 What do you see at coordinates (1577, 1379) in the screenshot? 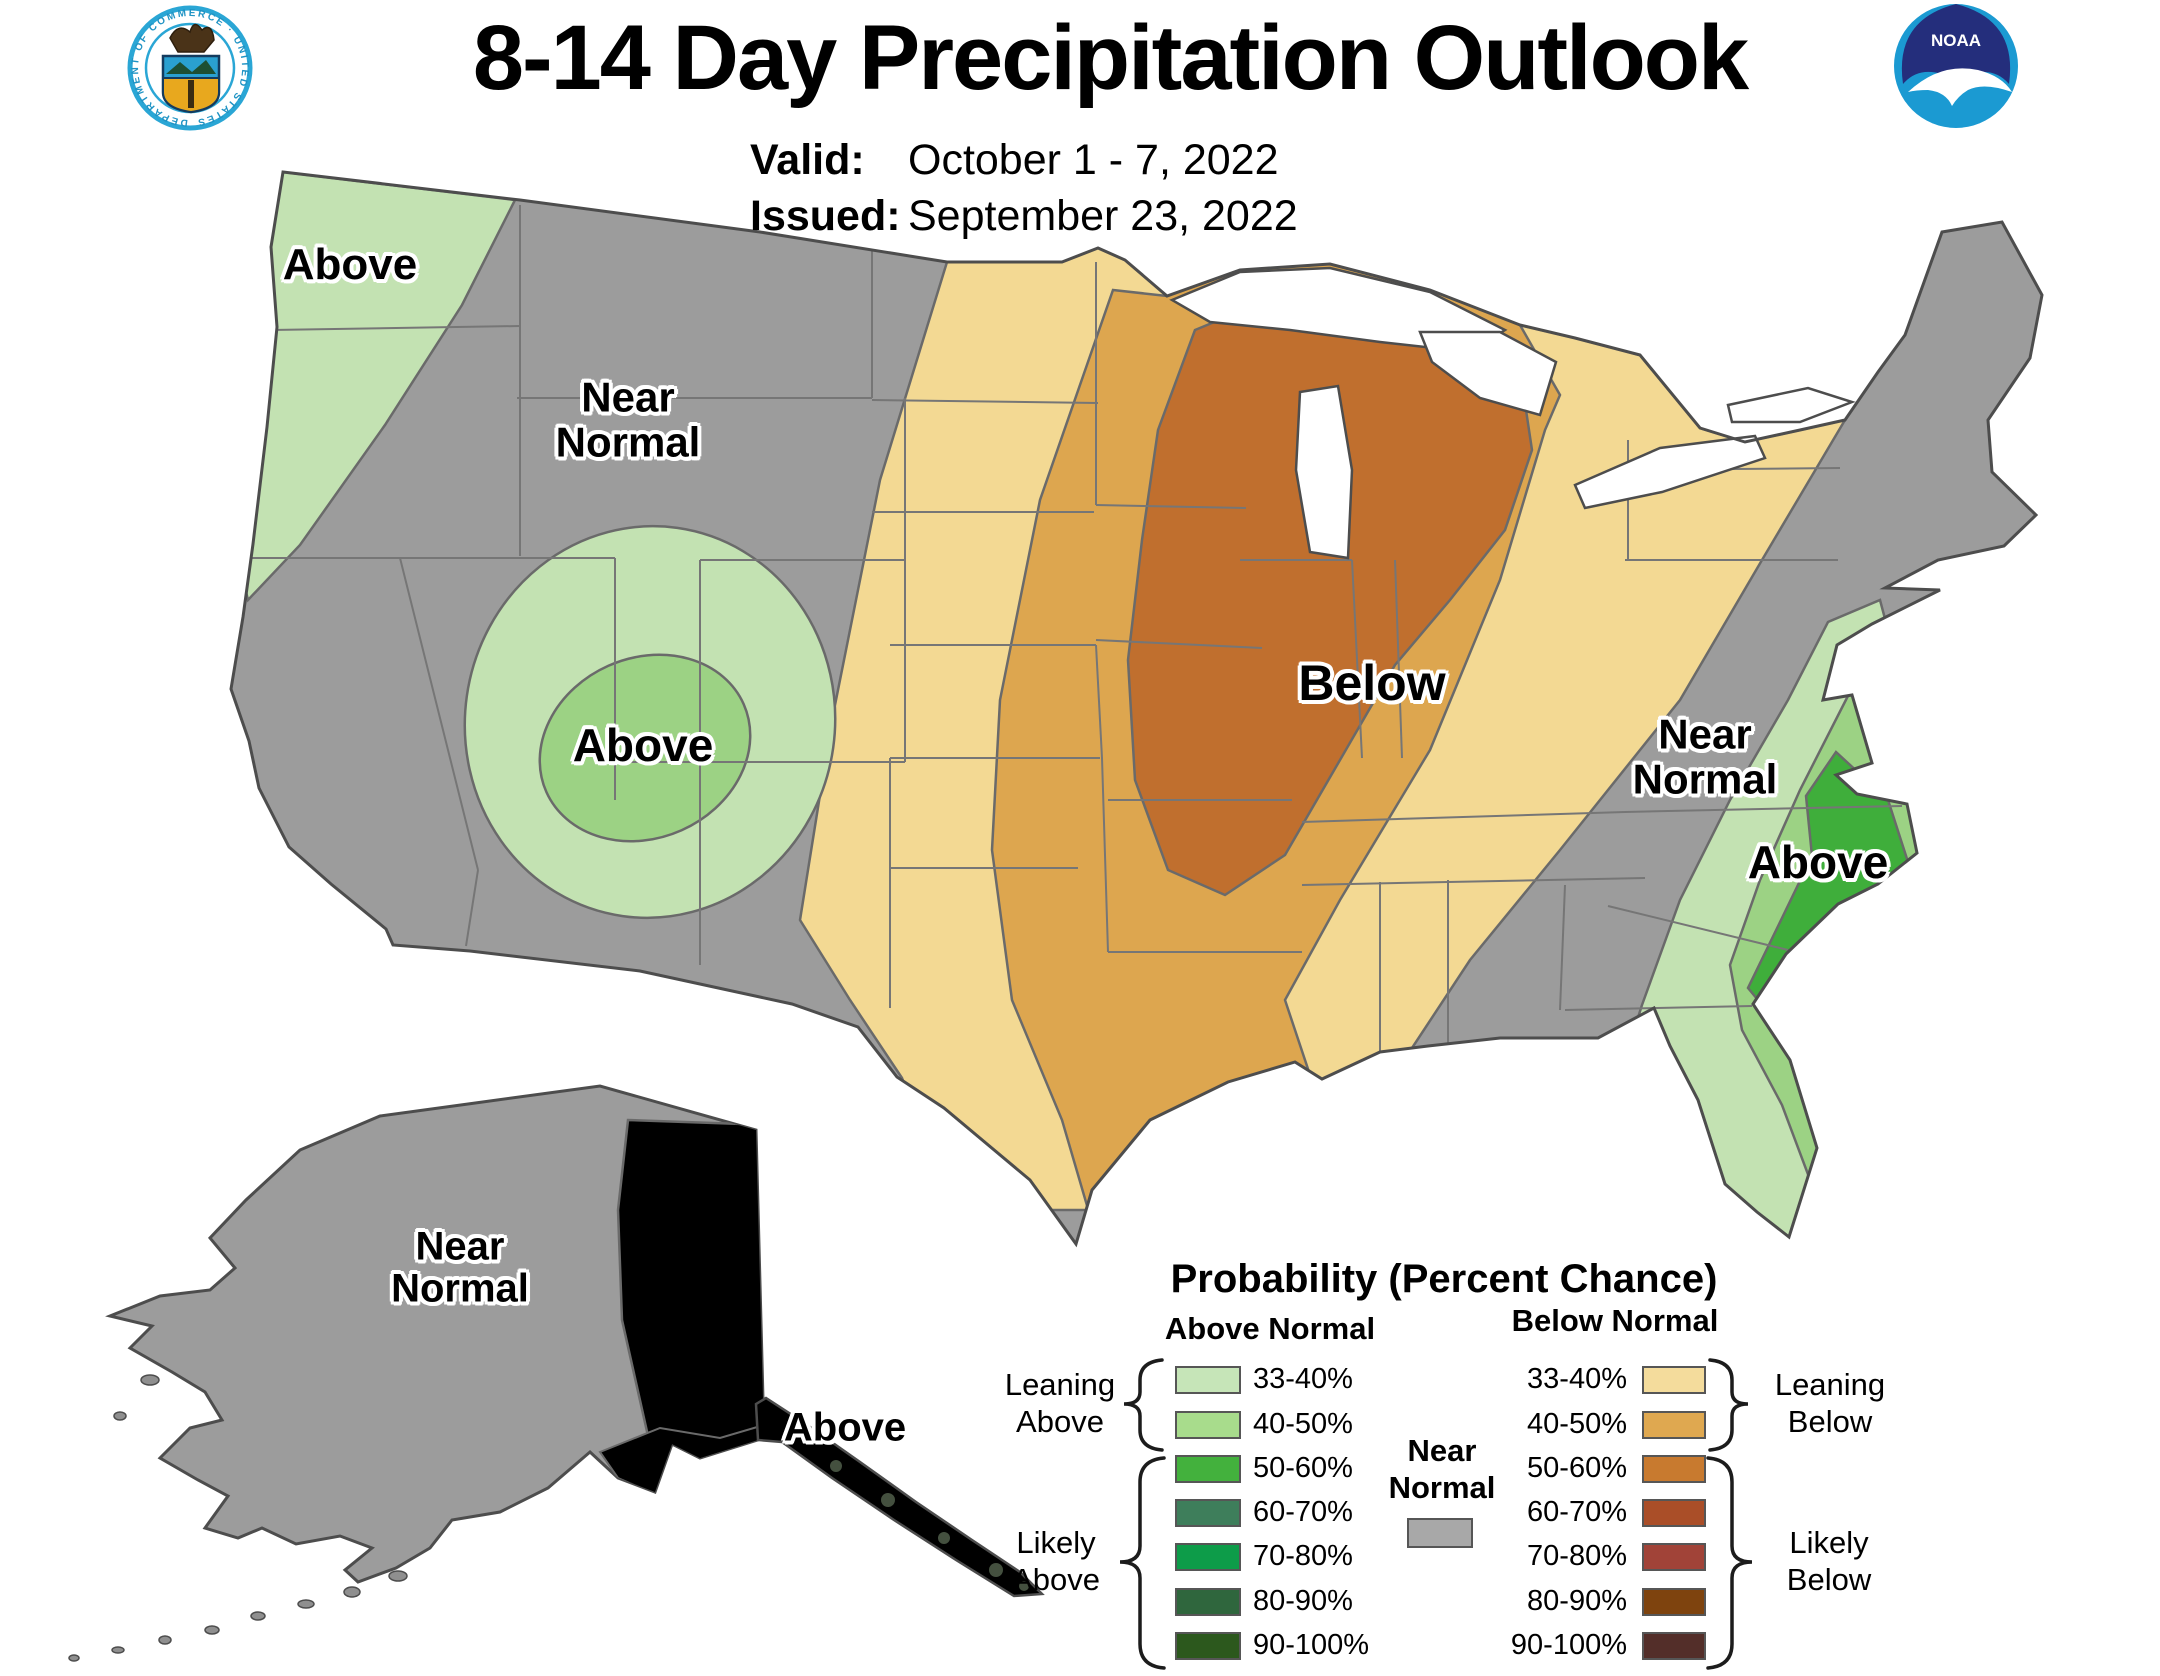
I see `range-below-33-40: 33-40%` at bounding box center [1577, 1379].